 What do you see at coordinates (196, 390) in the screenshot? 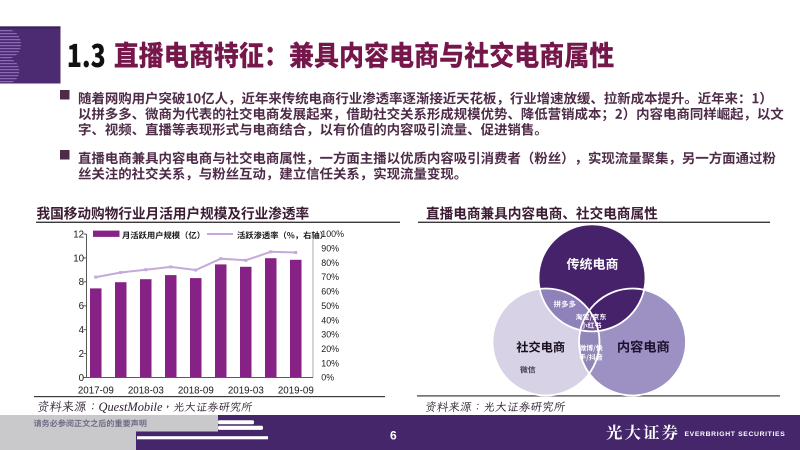
I see `svg-text: 2018-09` at bounding box center [196, 390].